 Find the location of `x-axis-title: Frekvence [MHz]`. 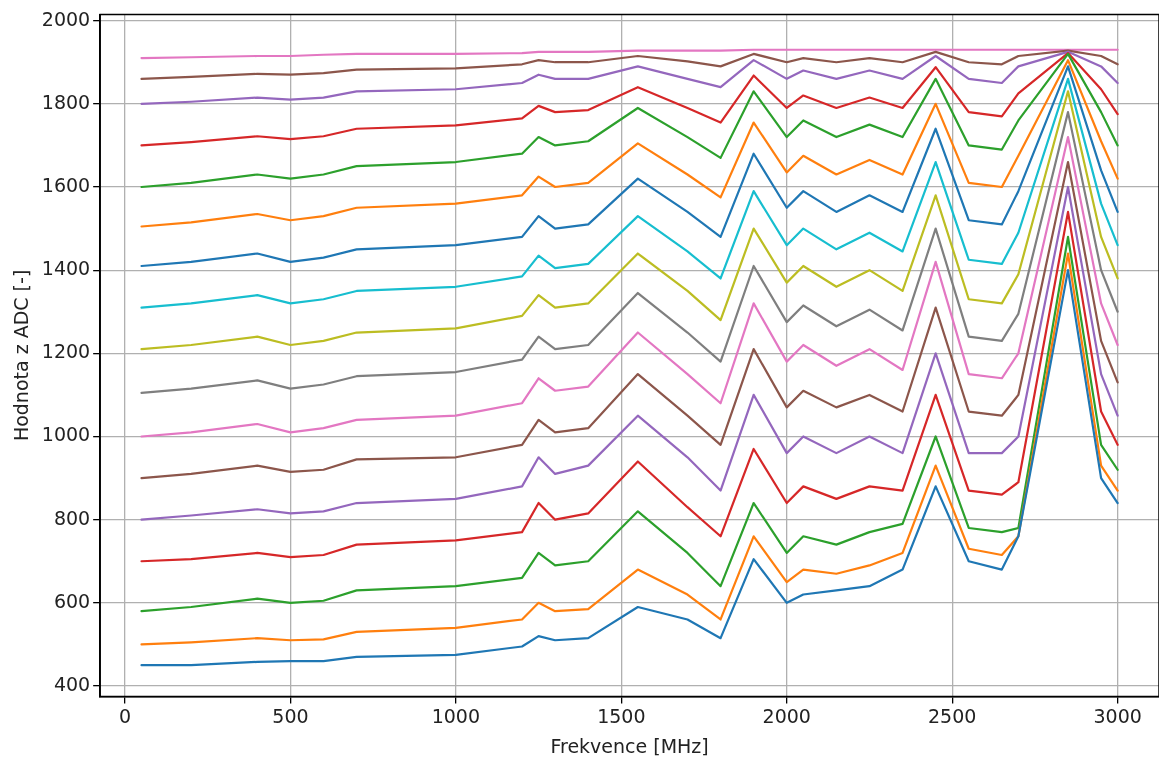

x-axis-title: Frekvence [MHz] is located at coordinates (629, 745).